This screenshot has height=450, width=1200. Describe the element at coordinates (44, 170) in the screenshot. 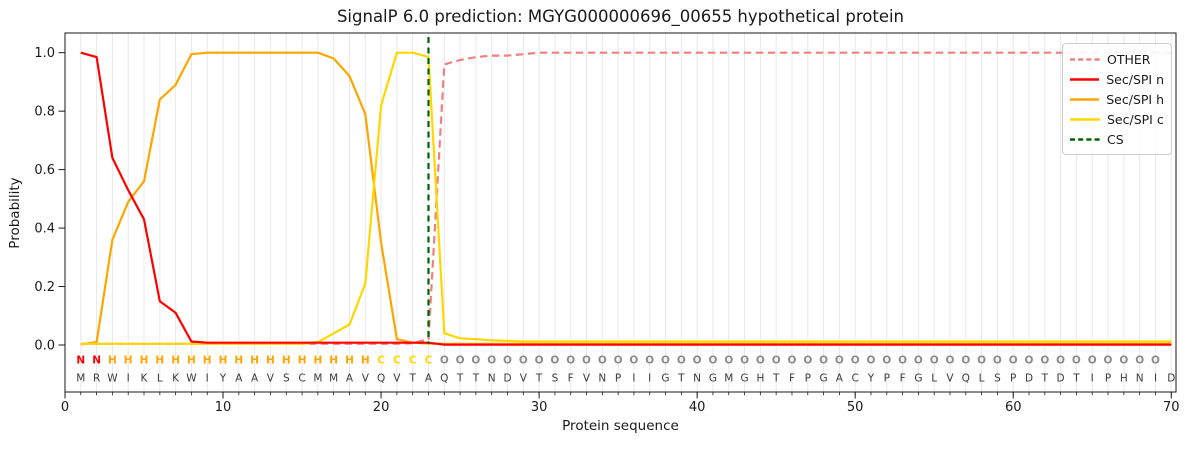

I see `y-tick-label: 0.6` at that location.